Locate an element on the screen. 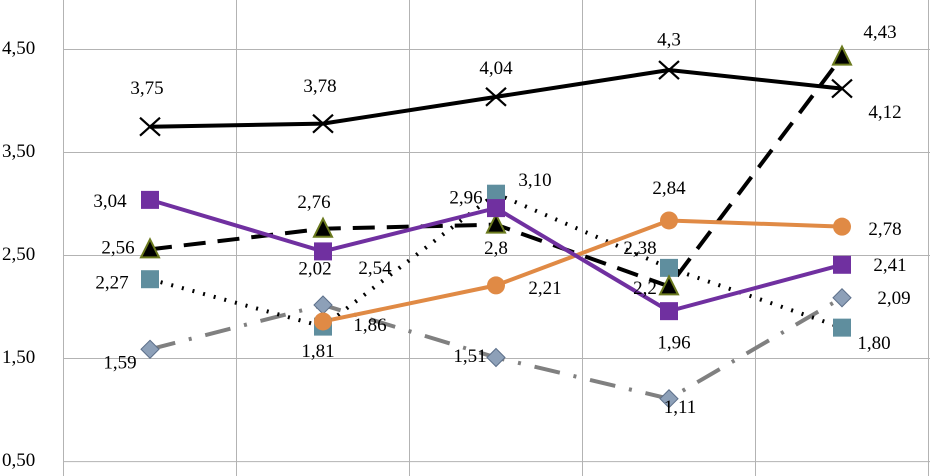 Image resolution: width=930 pixels, height=476 pixels. data-label: 1,81 is located at coordinates (317, 351).